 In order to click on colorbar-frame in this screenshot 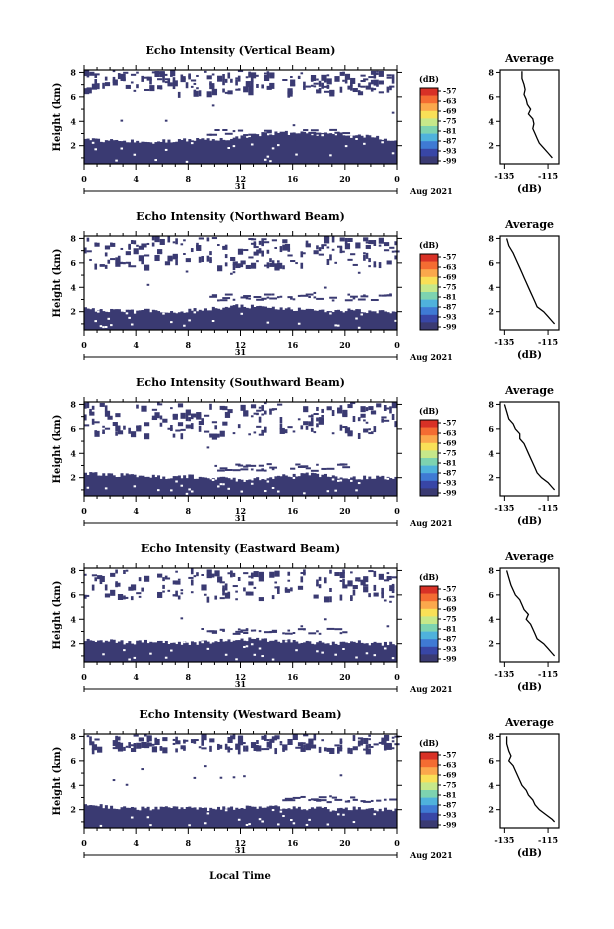, I will do `click(429, 624)`.